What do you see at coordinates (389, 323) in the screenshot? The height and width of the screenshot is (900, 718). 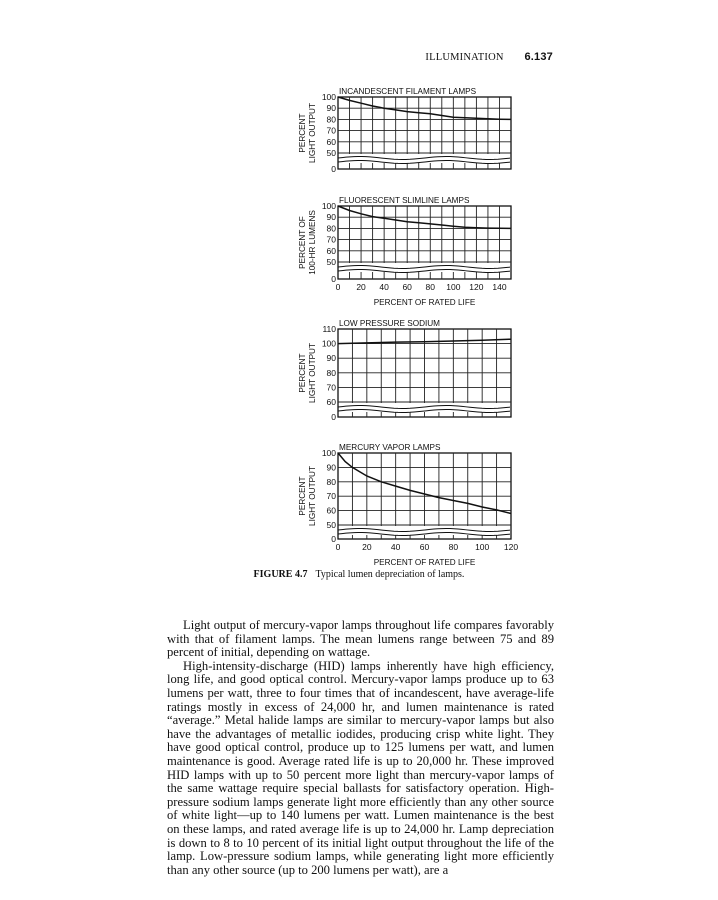 I see `chart-title: LOW PRESSURE SODIUM` at bounding box center [389, 323].